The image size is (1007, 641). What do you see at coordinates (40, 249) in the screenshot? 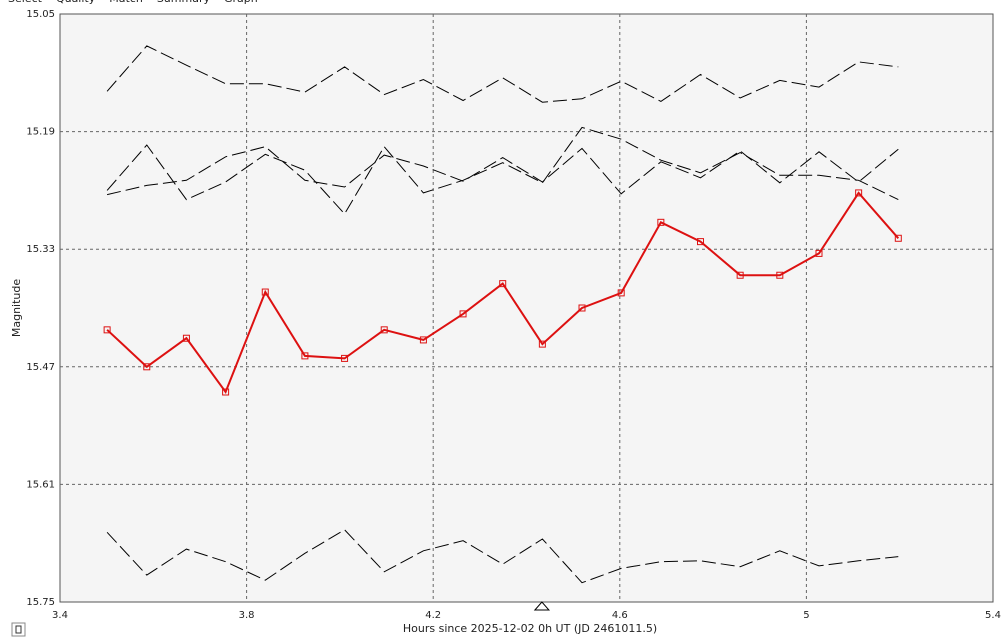
I see `y-tick-label: 15.33` at bounding box center [40, 249].